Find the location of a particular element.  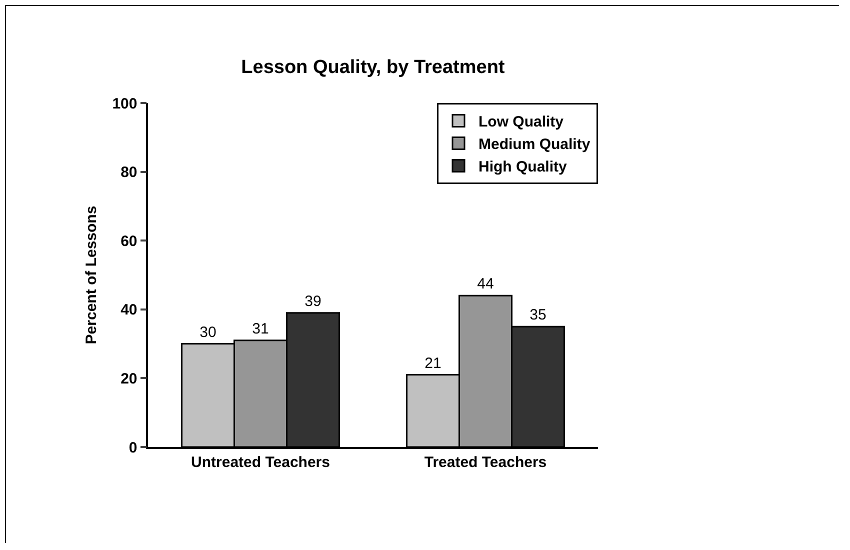

x-tick-label: Untreated Teachers is located at coordinates (260, 462).